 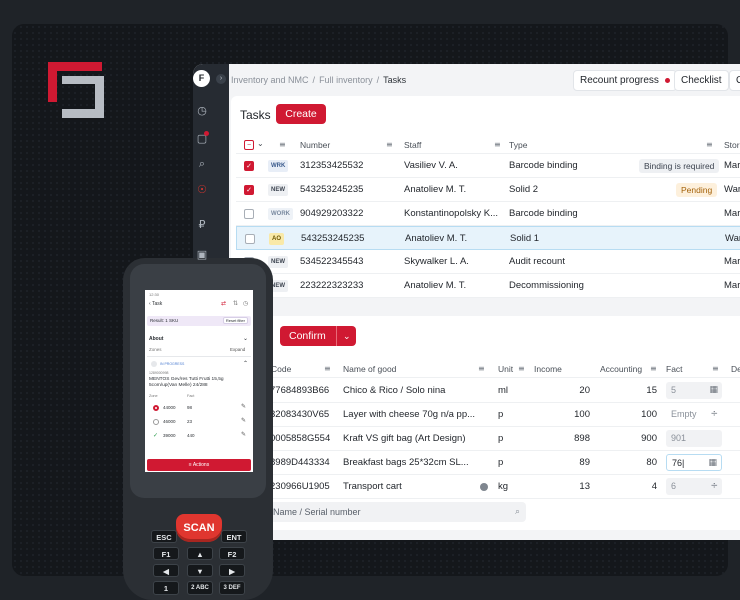 I want to click on recount-progress-button: Recount progress, so click(x=625, y=80).